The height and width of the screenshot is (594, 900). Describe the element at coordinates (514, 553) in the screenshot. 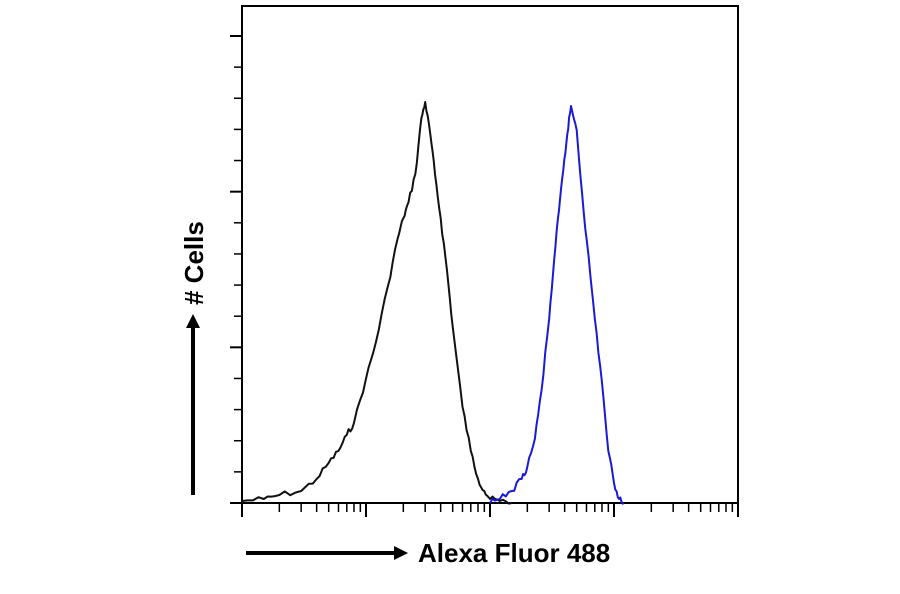

I see `x-axis-label: Alexa Fluor 488` at that location.